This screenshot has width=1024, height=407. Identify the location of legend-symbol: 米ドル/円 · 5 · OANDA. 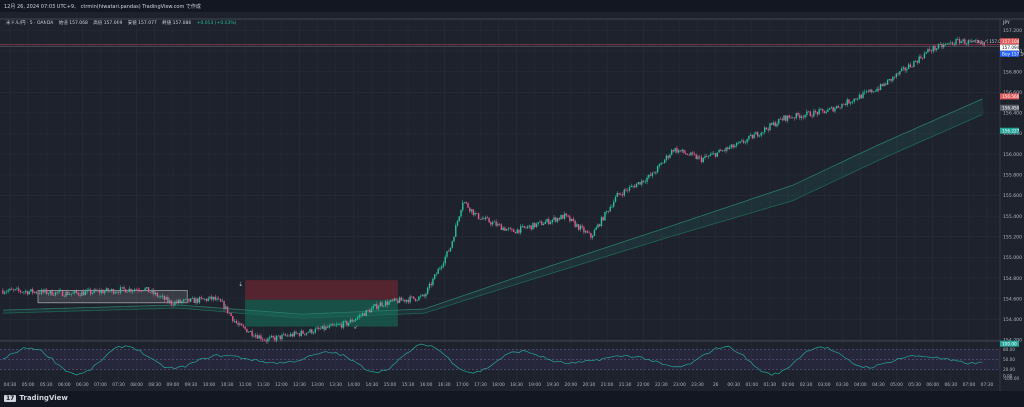
(30, 23).